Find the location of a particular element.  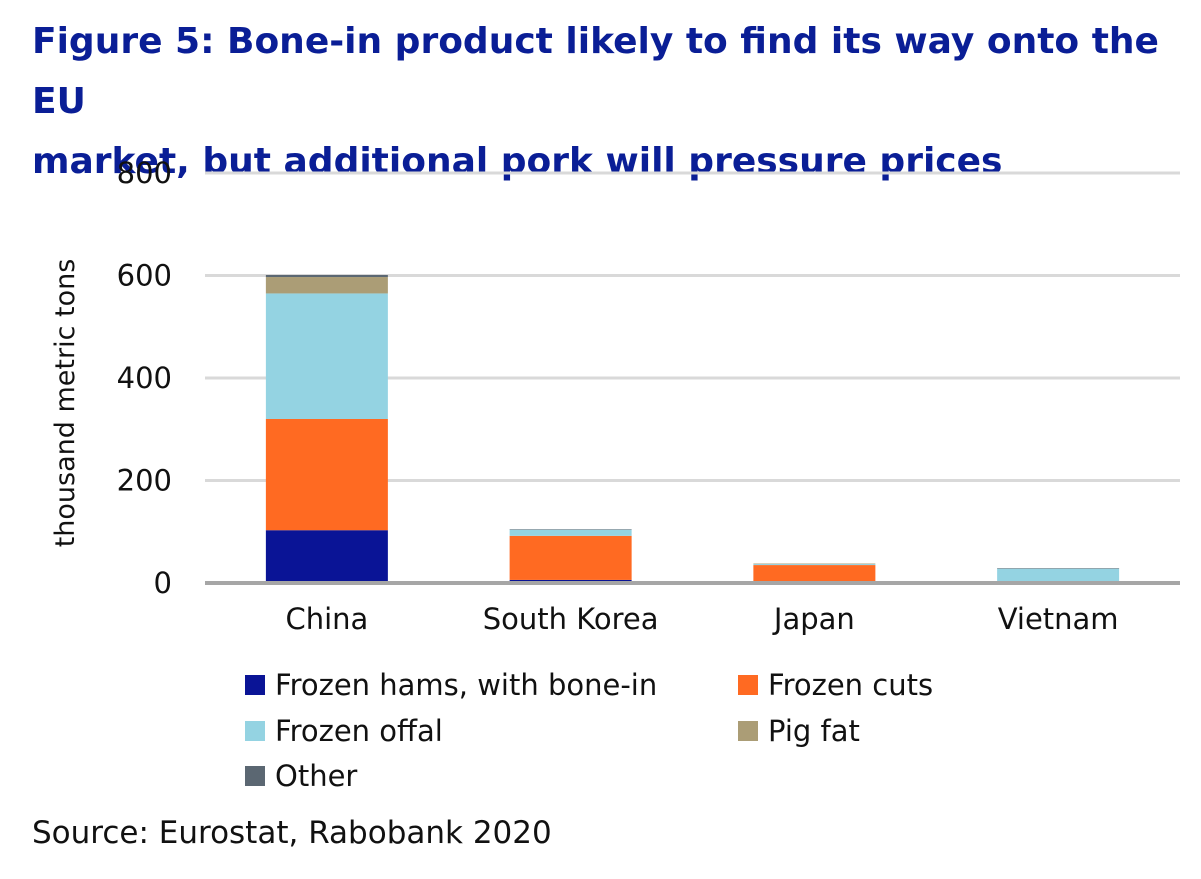

y-tick-label: 800 is located at coordinates (144, 173).